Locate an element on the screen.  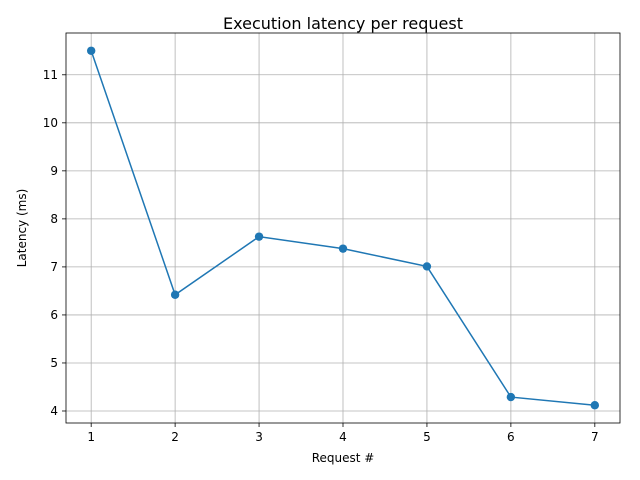
chart-title: Execution latency per request is located at coordinates (343, 23).